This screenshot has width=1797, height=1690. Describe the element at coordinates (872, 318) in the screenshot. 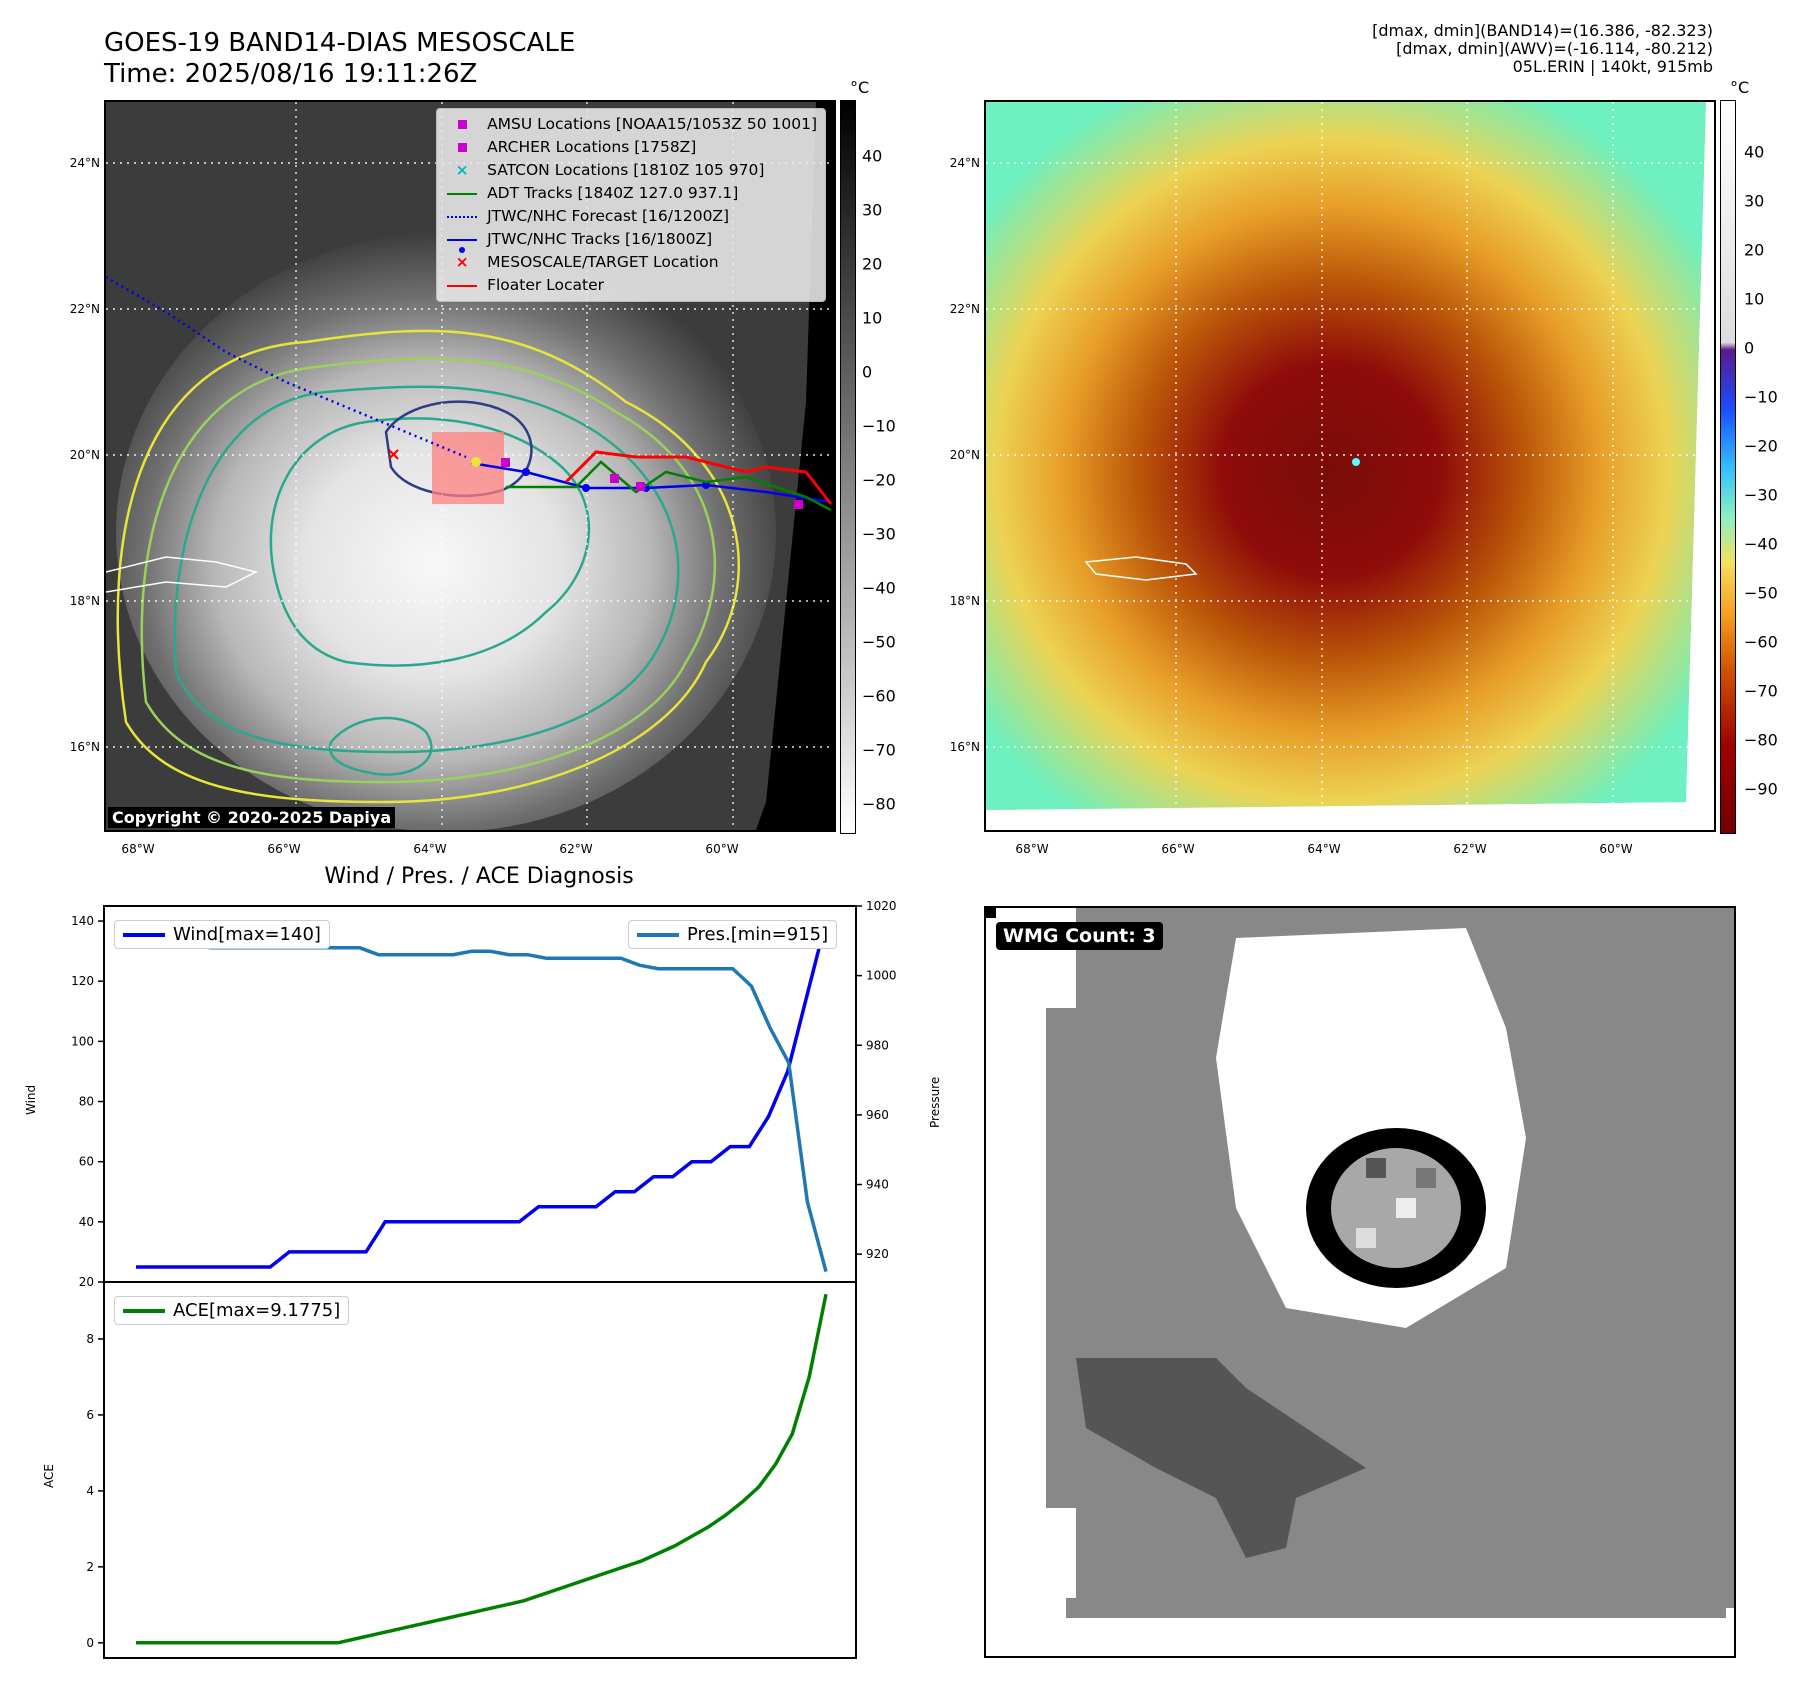

I see `gray-colorbar-tick: 10` at that location.